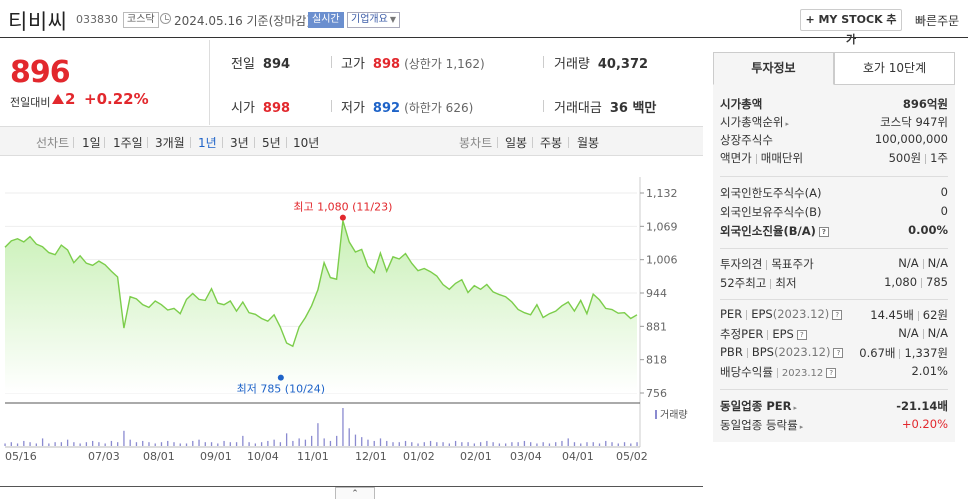  What do you see at coordinates (944, 192) in the screenshot?
I see `foreign-limit-value: 0` at bounding box center [944, 192].